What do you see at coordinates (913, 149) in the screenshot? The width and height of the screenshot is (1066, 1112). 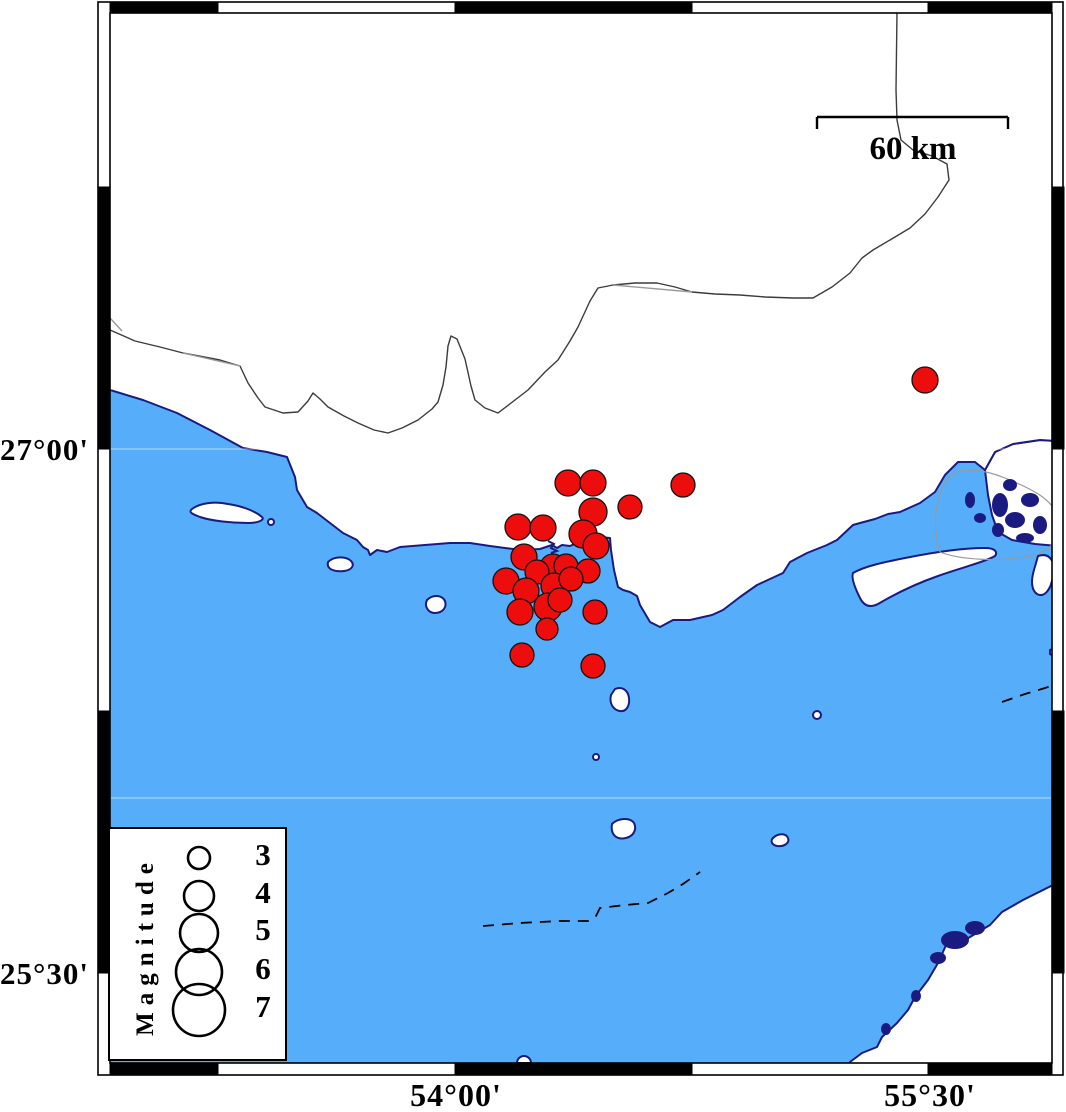 I see `scale-bar-label: 60 km` at bounding box center [913, 149].